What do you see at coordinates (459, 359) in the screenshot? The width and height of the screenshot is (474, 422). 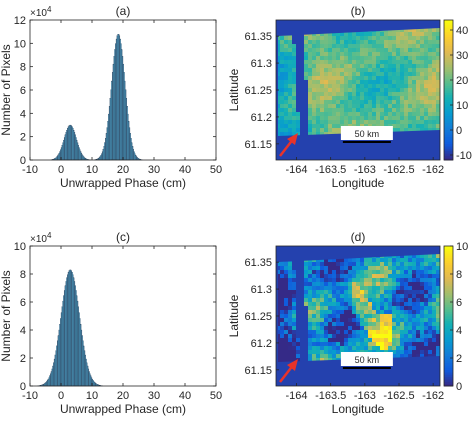 I see `colorbar-tick-label: 2` at bounding box center [459, 359].